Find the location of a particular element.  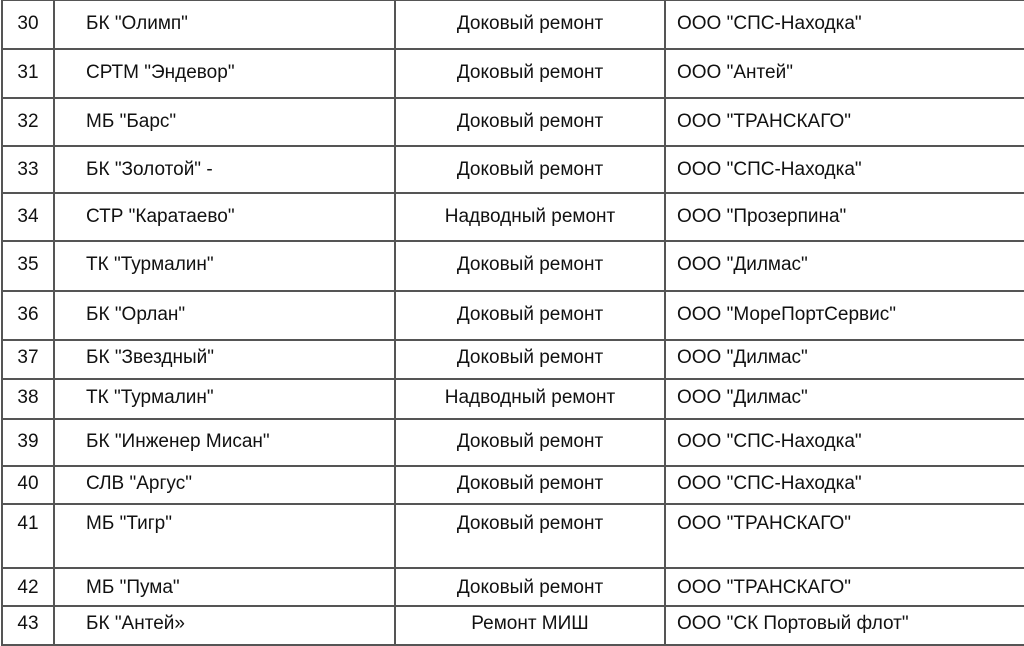

vessel-name: БК "Орлан" is located at coordinates (136, 314).